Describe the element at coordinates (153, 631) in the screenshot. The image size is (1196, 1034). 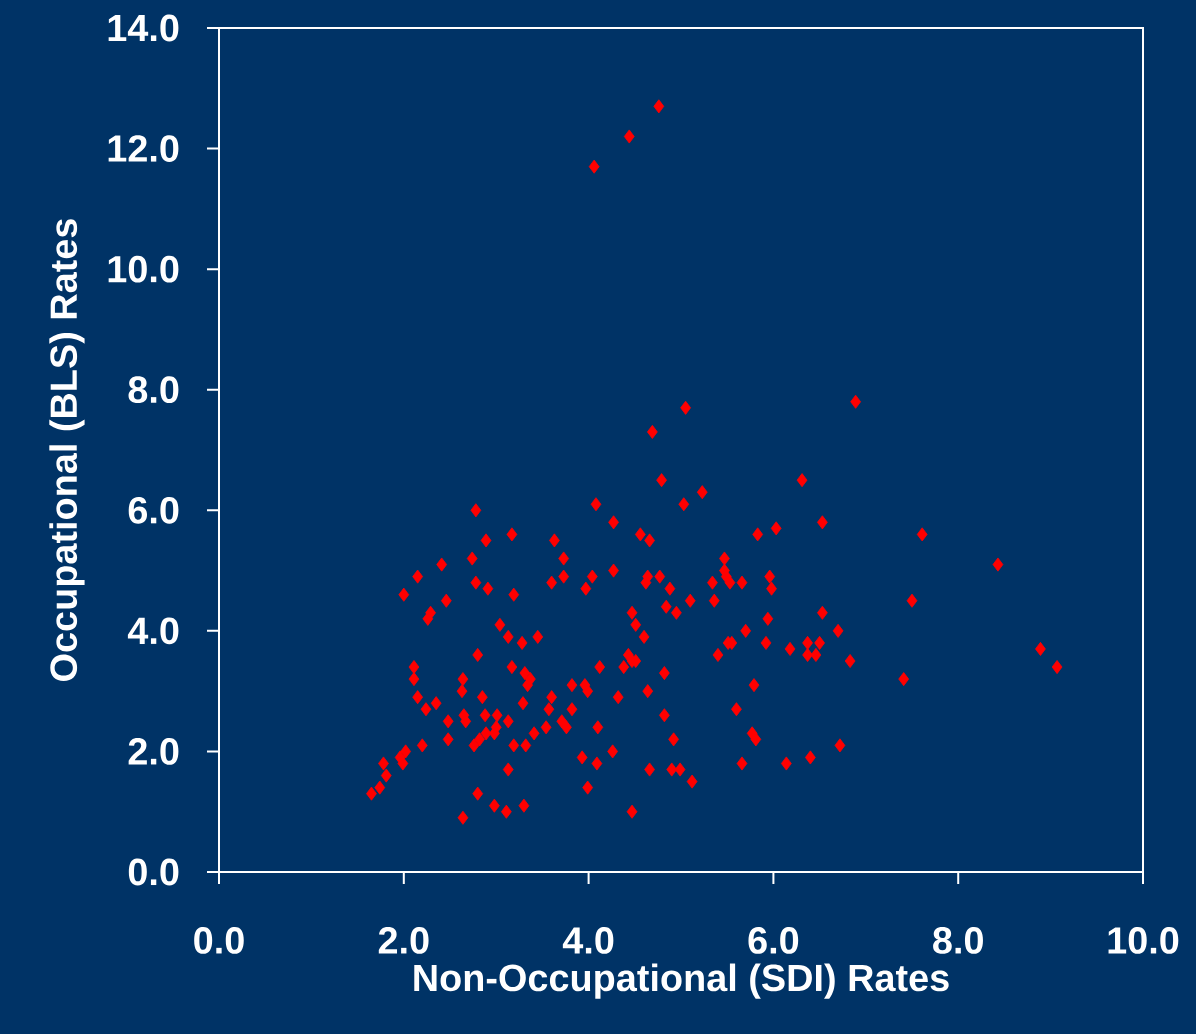
I see `y-tick-label: 4.0` at that location.